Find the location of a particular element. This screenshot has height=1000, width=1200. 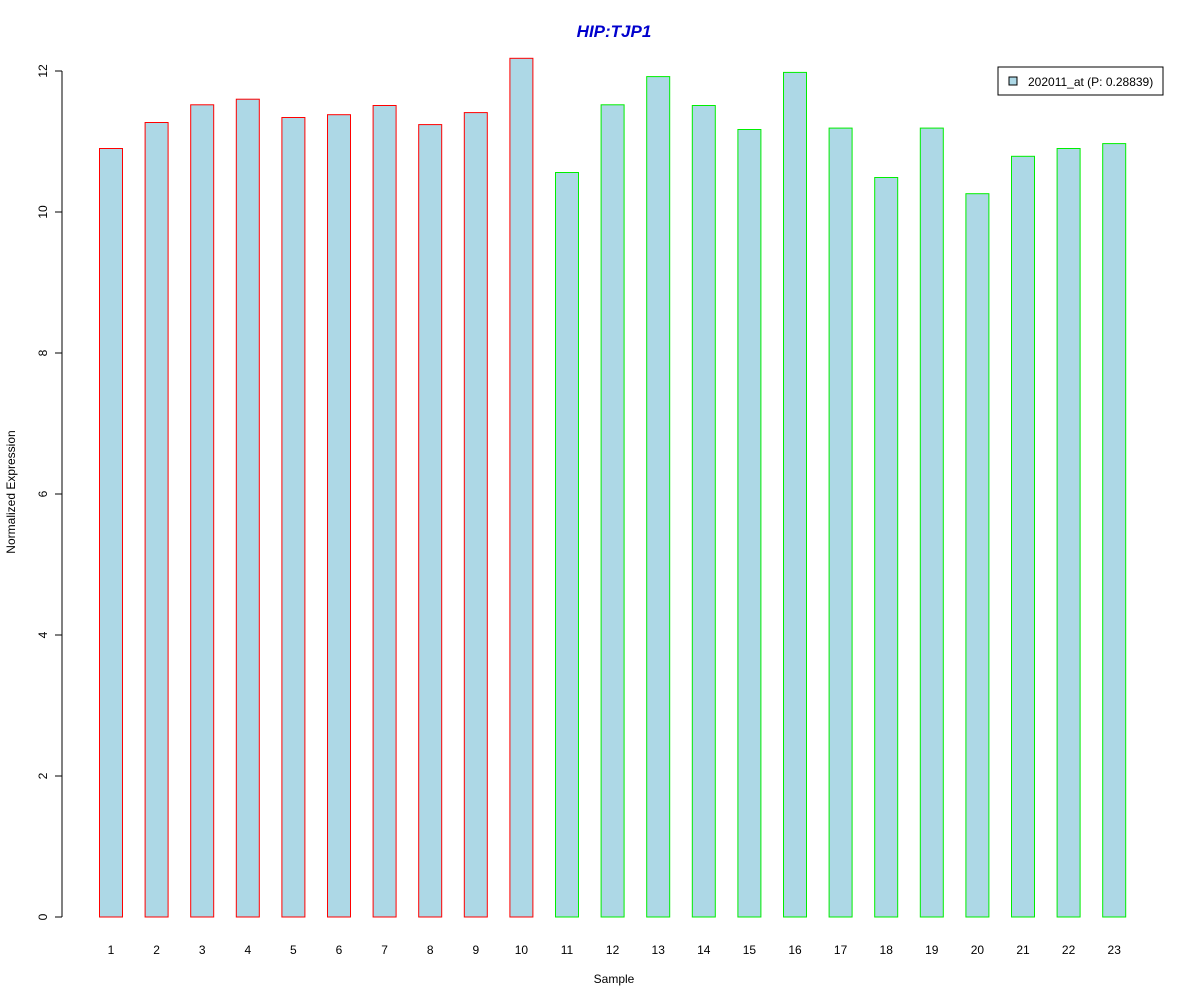

x-axis-title: Sample is located at coordinates (614, 979).